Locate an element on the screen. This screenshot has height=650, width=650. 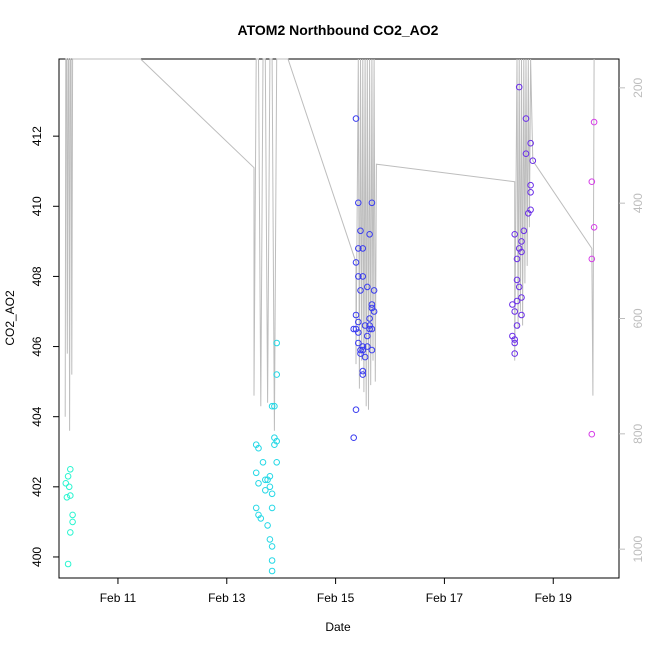
y-tick-label: 408 is located at coordinates (37, 276).